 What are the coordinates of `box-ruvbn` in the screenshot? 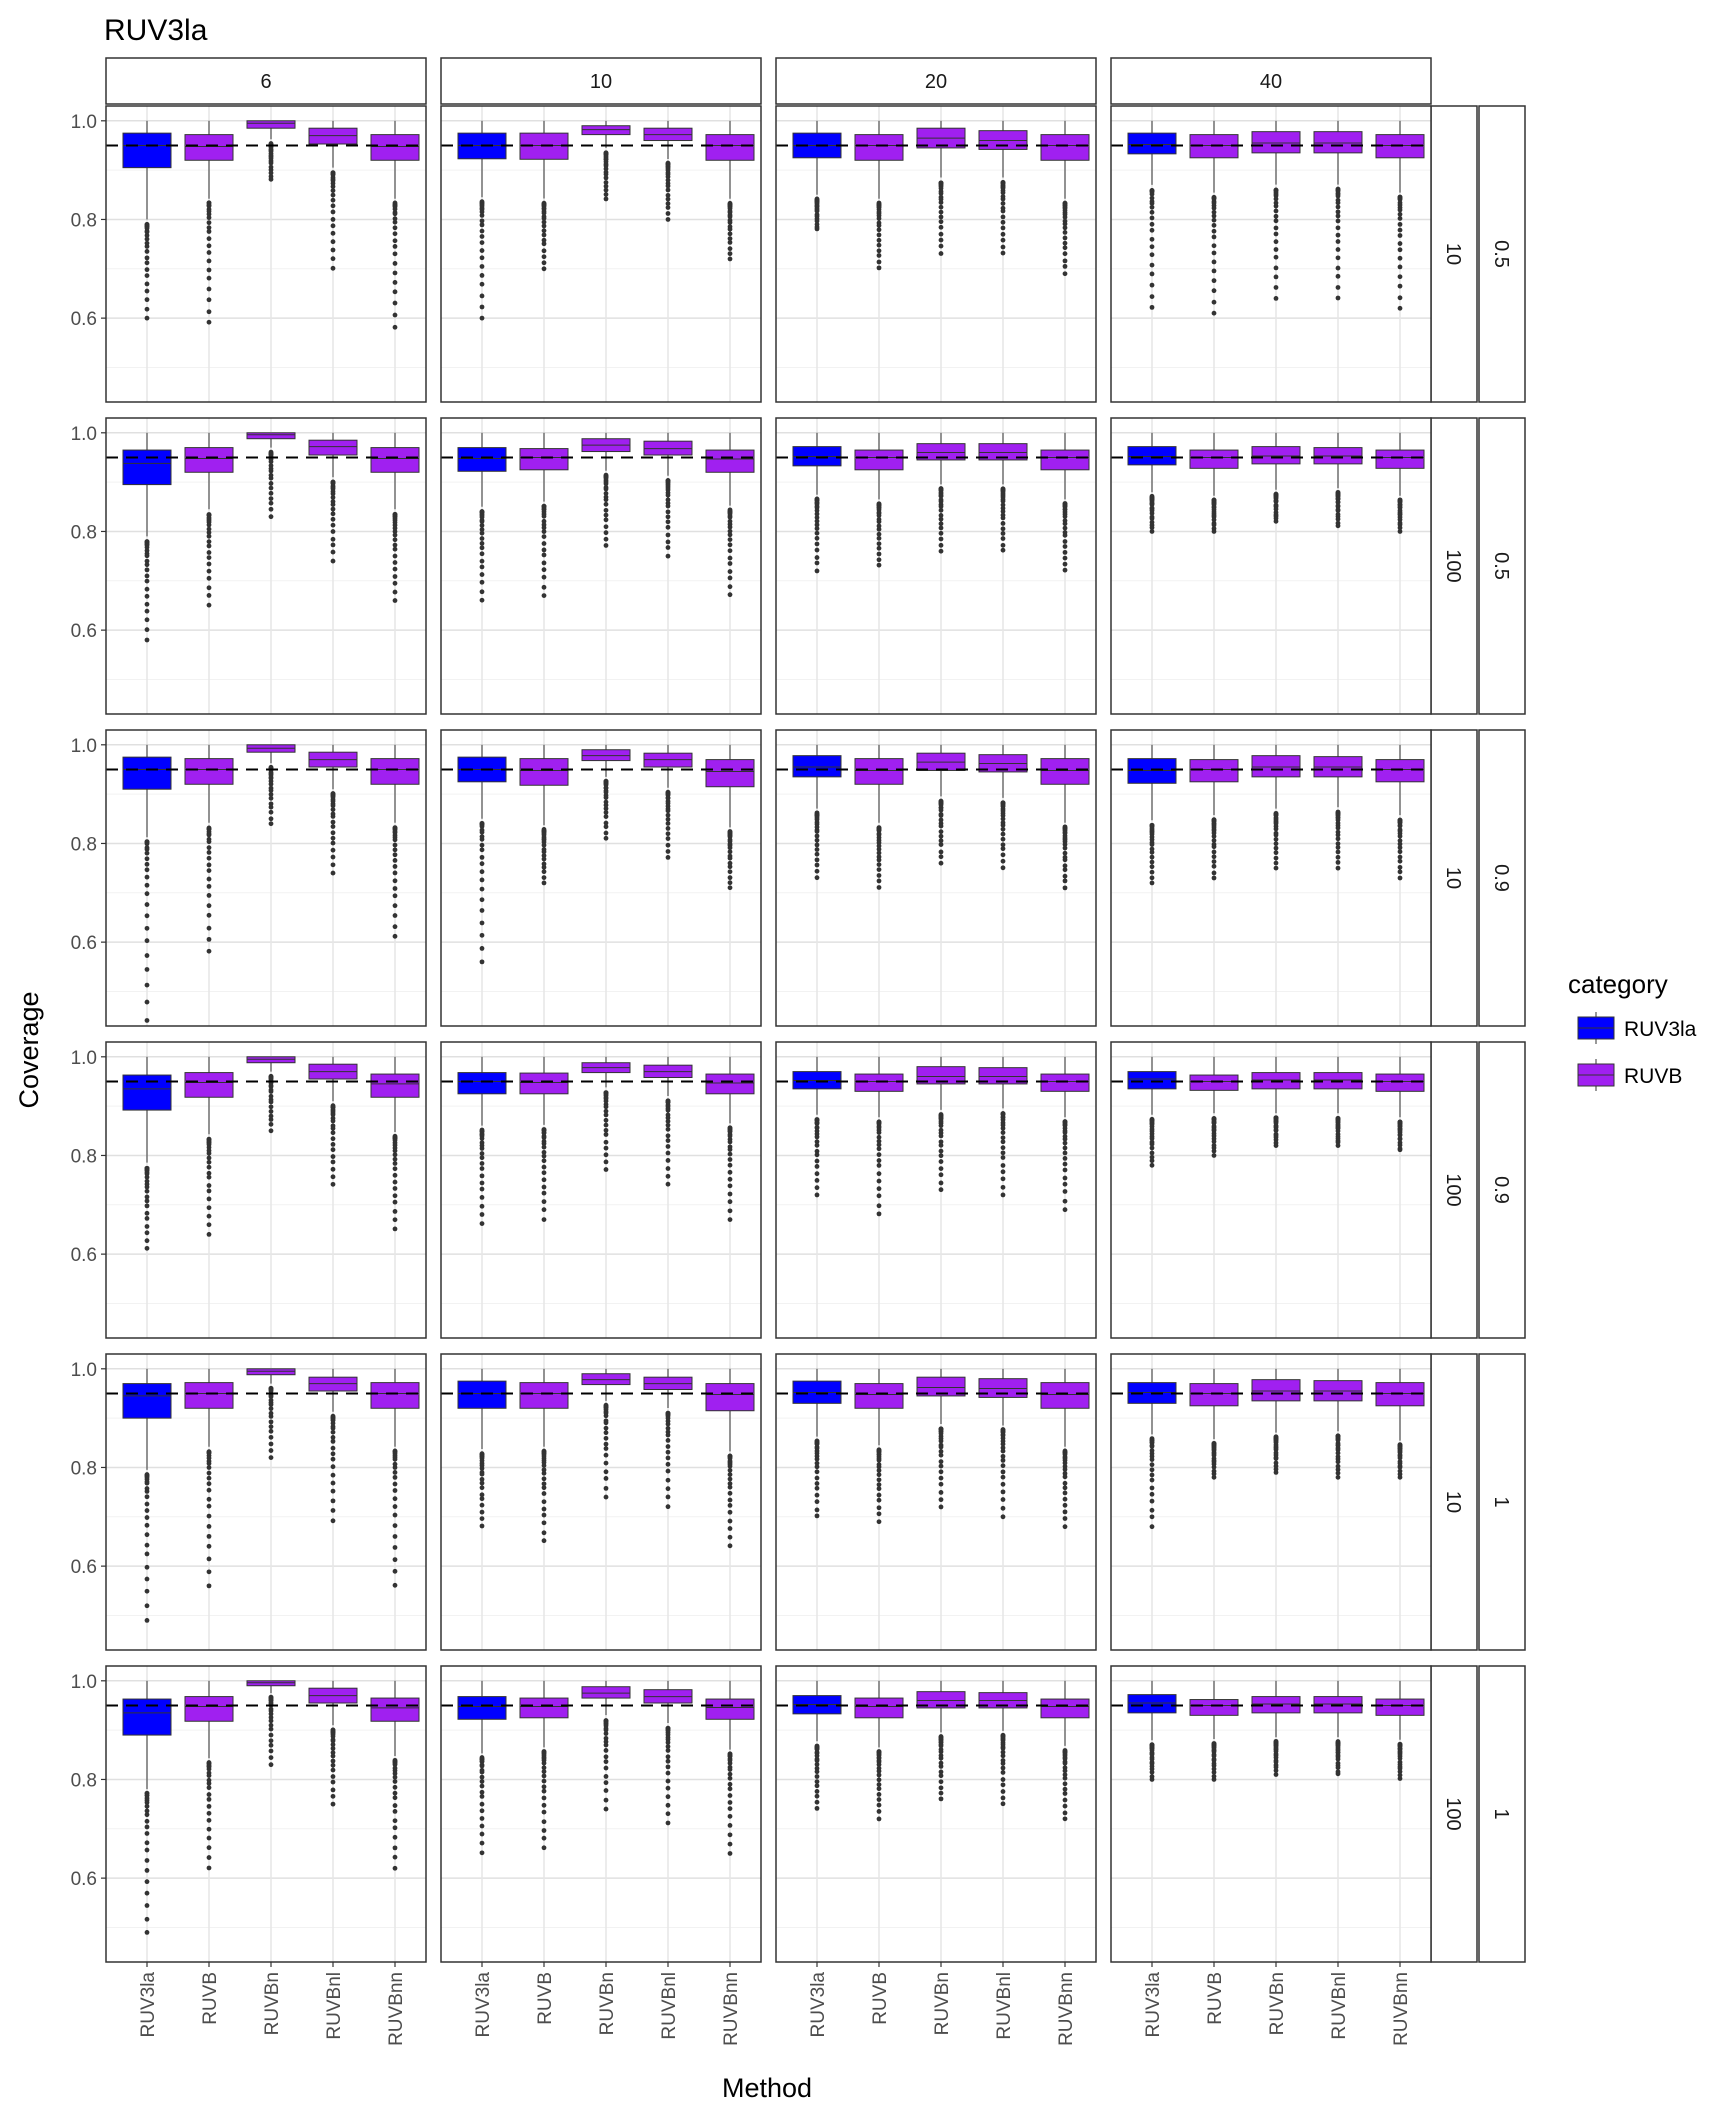 It's located at (941, 1741).